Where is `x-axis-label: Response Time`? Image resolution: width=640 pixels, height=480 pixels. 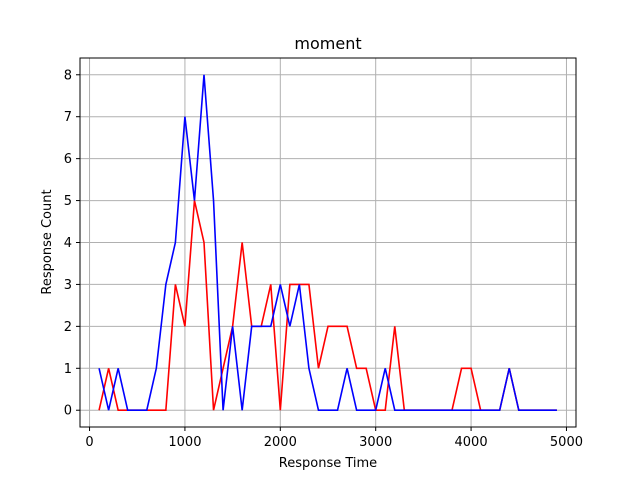
x-axis-label: Response Time is located at coordinates (328, 463).